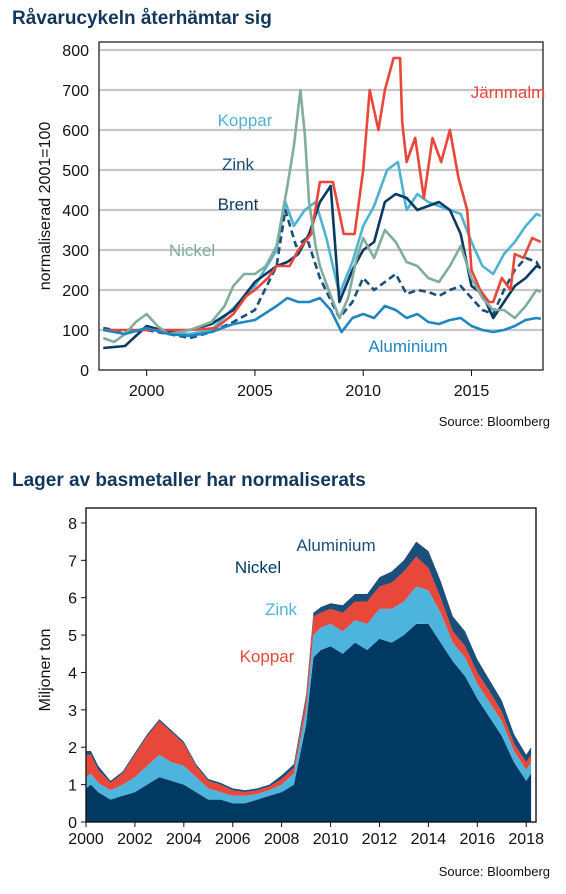 The image size is (566, 894). What do you see at coordinates (45, 206) in the screenshot?
I see `y-axis-label: normaliserad 2001=100` at bounding box center [45, 206].